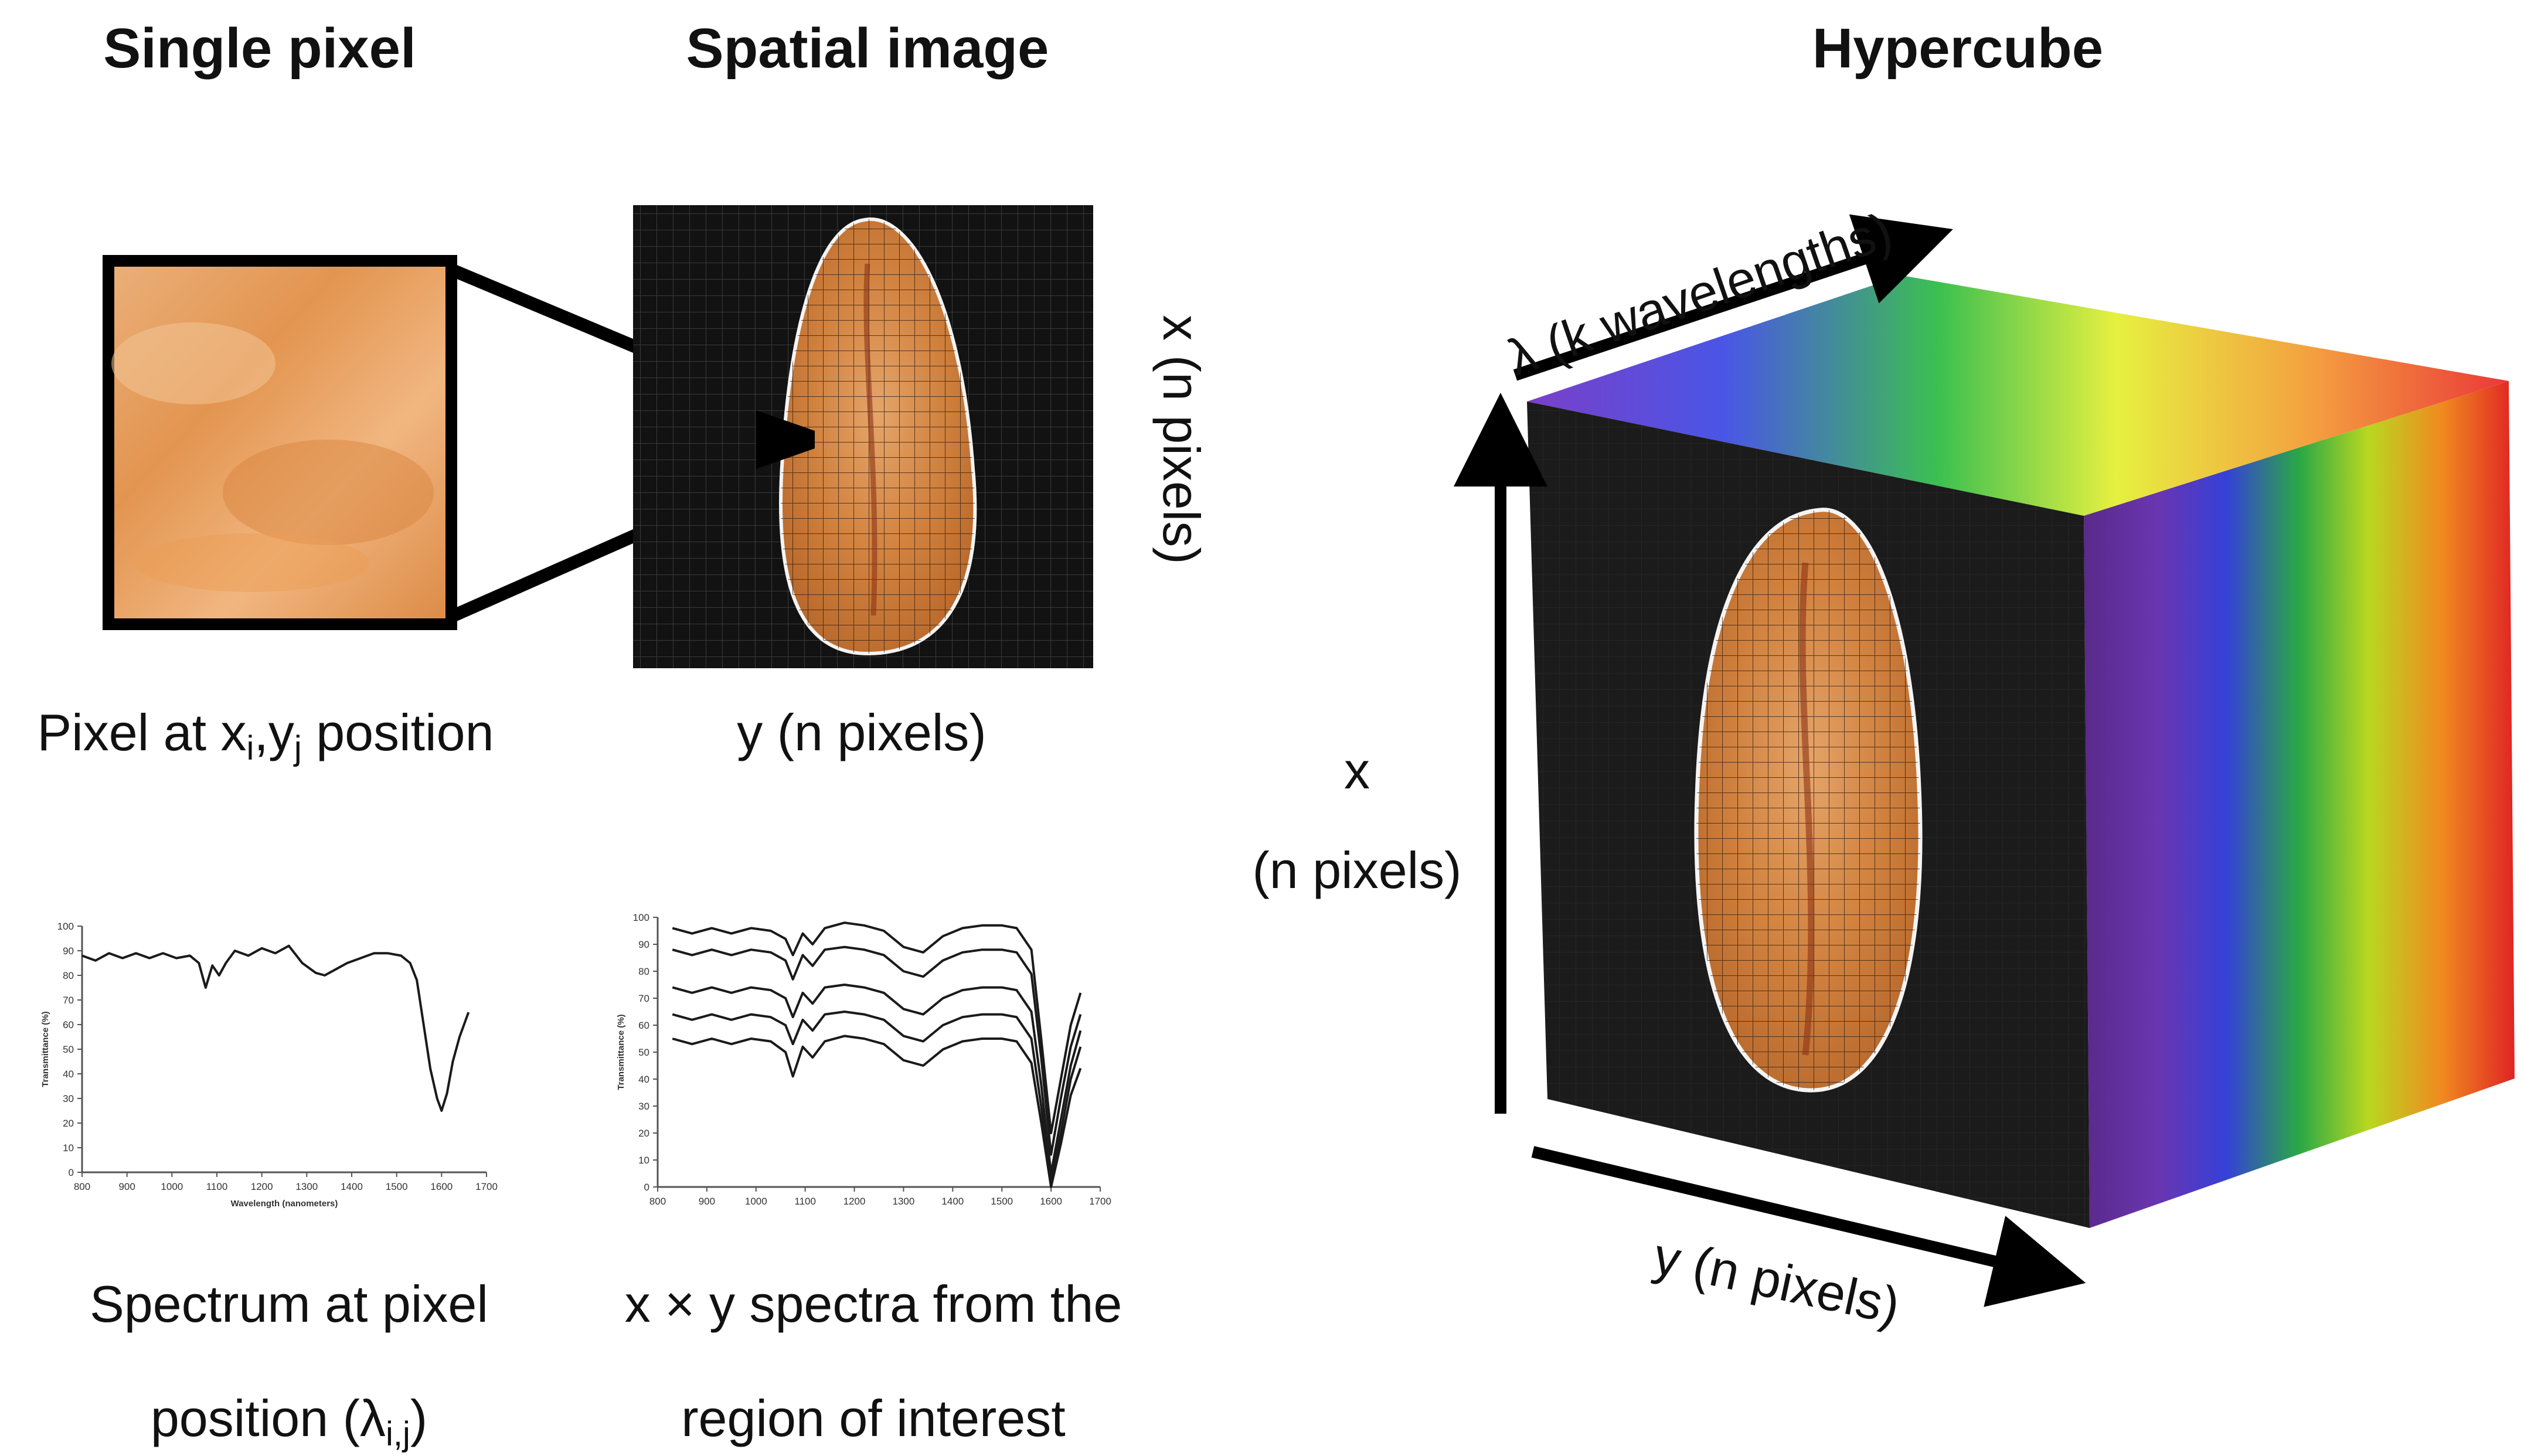 Image resolution: width=2524 pixels, height=1456 pixels. I want to click on chart1-ytick-label: 100, so click(65, 926).